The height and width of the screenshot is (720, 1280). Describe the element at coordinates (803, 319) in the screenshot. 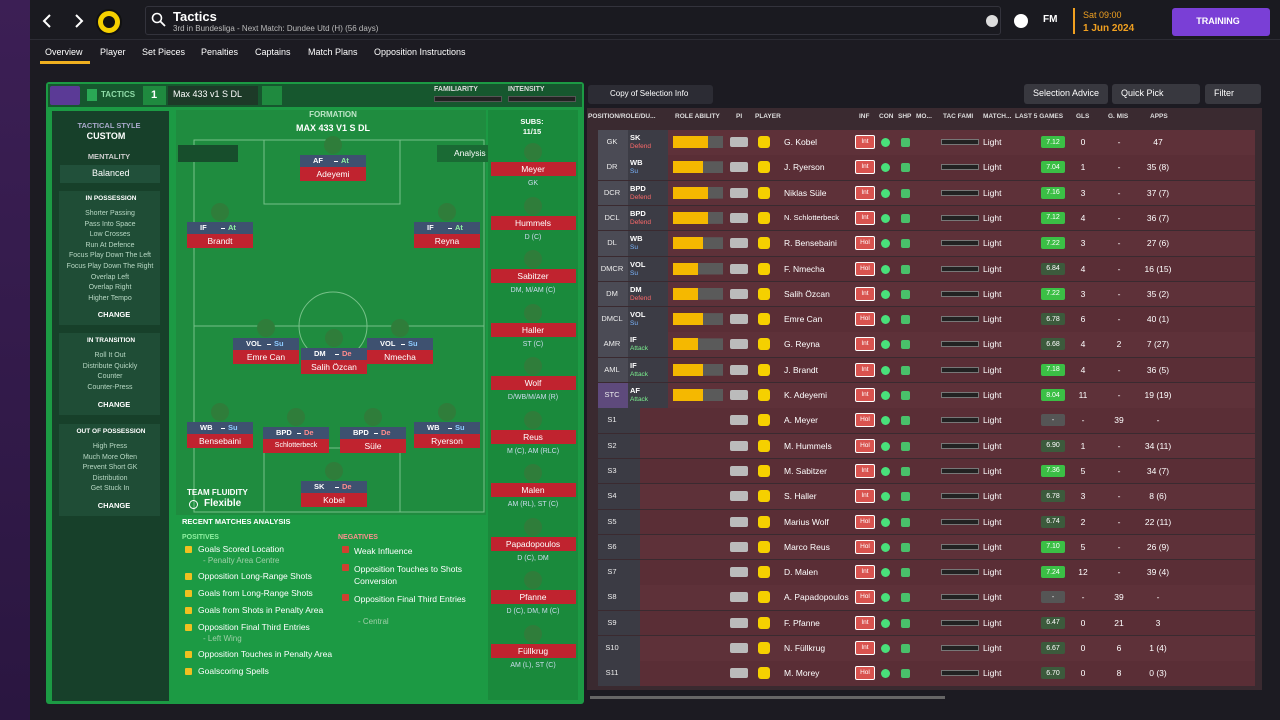

I see `row-player: Emre Can` at that location.